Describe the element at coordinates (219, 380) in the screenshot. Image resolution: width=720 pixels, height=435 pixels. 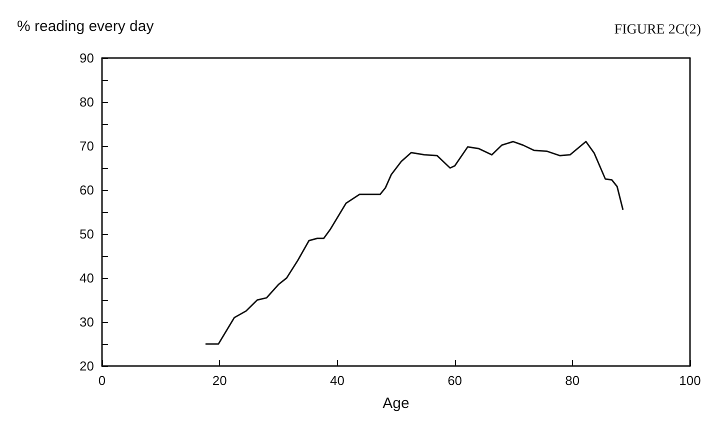
I see `x-tick-label: 20` at that location.